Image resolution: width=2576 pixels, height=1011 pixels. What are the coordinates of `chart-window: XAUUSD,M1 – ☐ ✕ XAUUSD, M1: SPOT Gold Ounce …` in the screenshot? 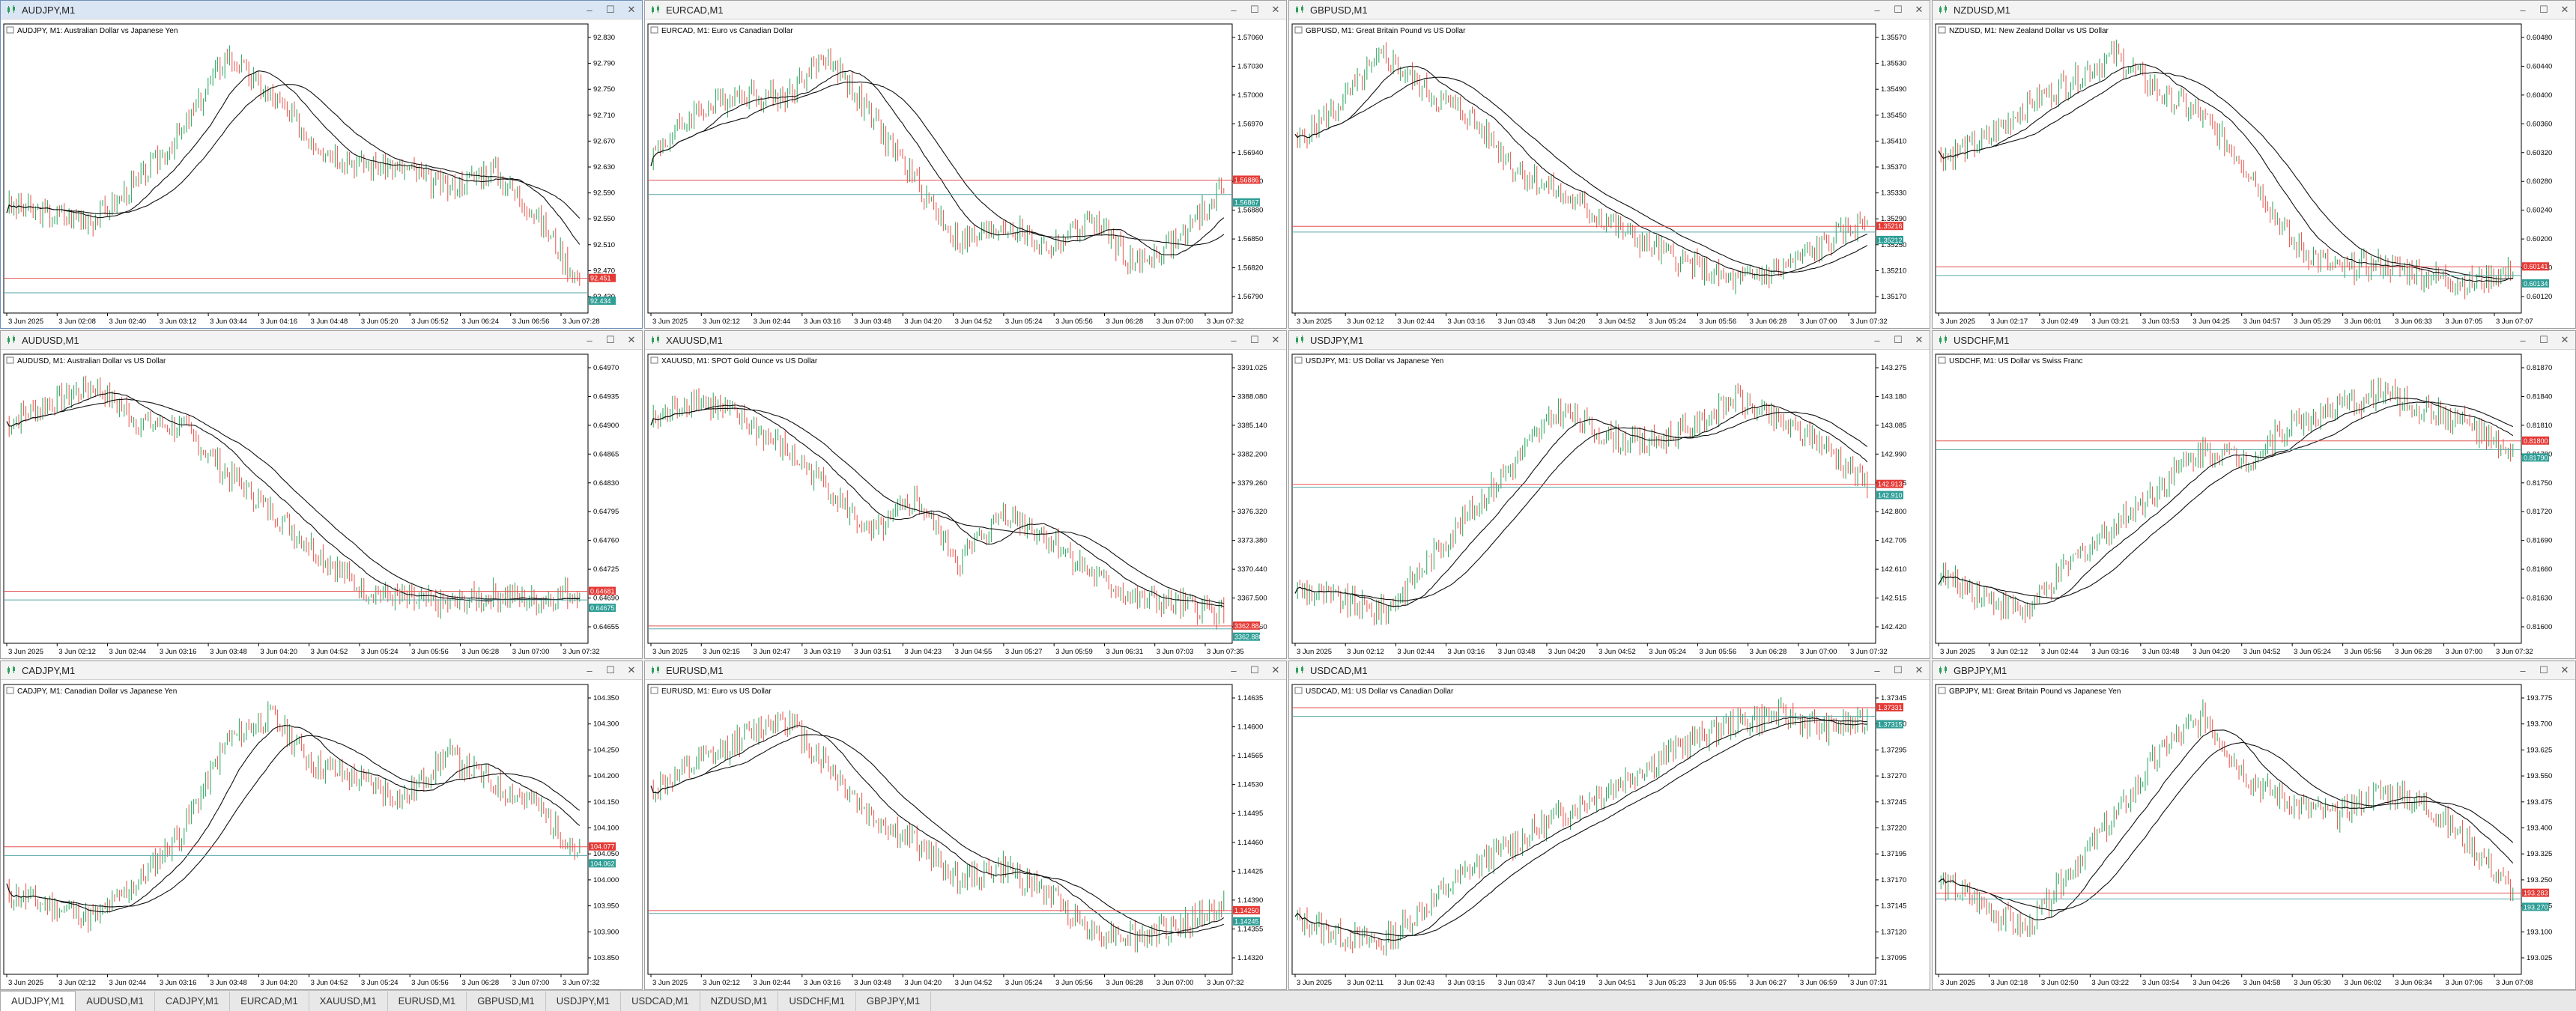 It's located at (966, 494).